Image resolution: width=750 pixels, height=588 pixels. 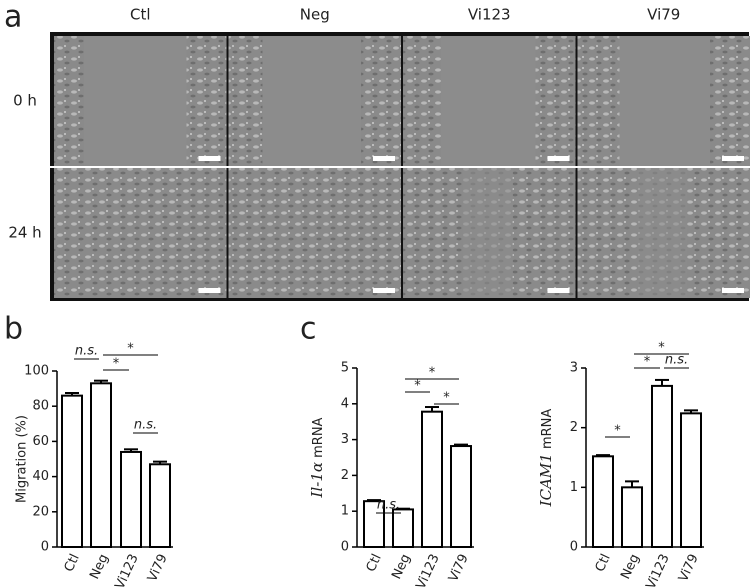 I want to click on y-tick-label: 5, so click(x=345, y=368).